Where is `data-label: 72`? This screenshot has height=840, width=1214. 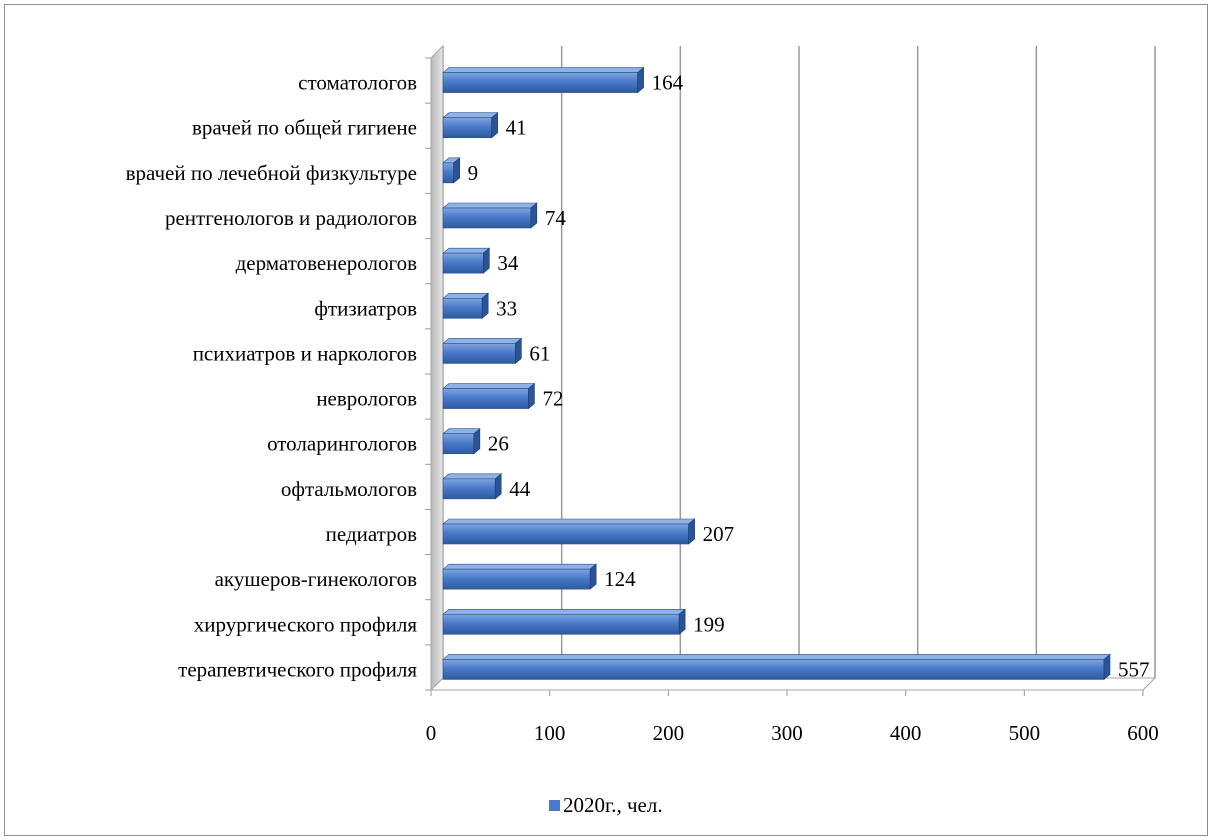
data-label: 72 is located at coordinates (552, 399).